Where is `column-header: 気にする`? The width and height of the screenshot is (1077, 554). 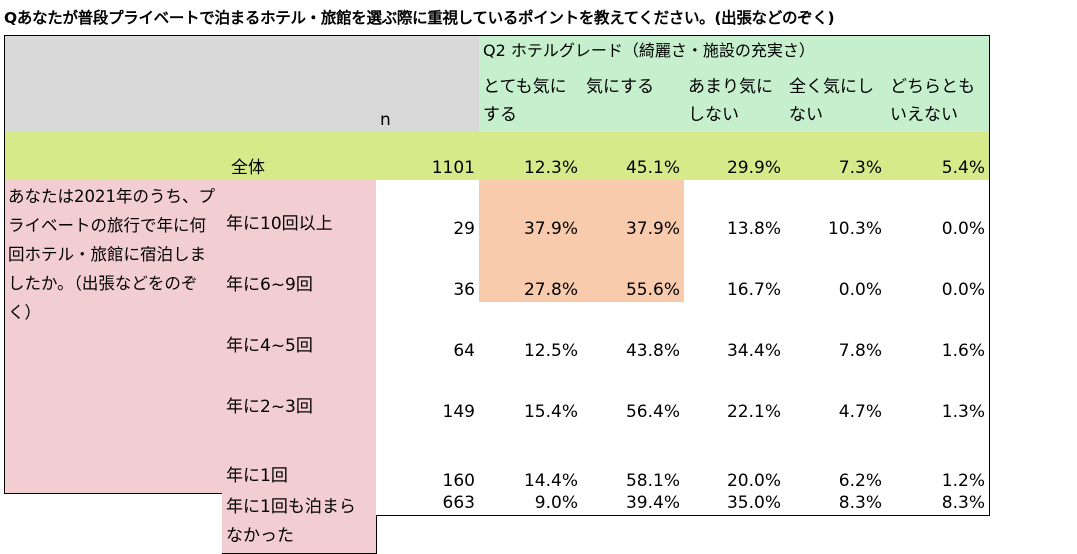
column-header: 気にする is located at coordinates (633, 98).